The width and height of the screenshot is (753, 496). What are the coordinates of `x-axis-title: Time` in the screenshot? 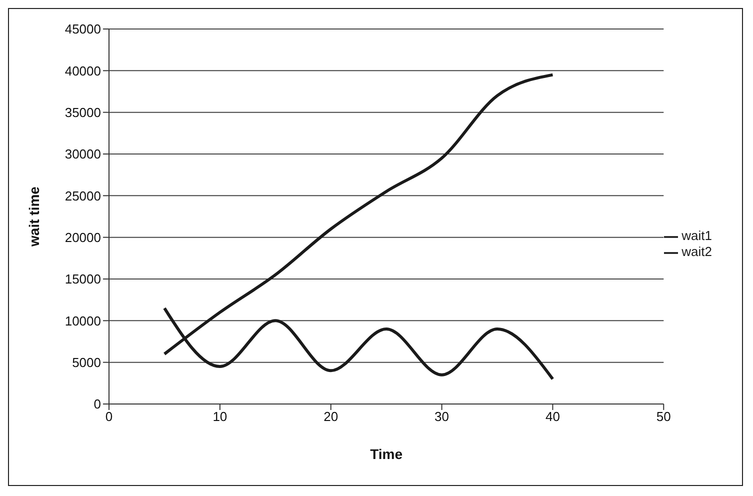 It's located at (386, 454).